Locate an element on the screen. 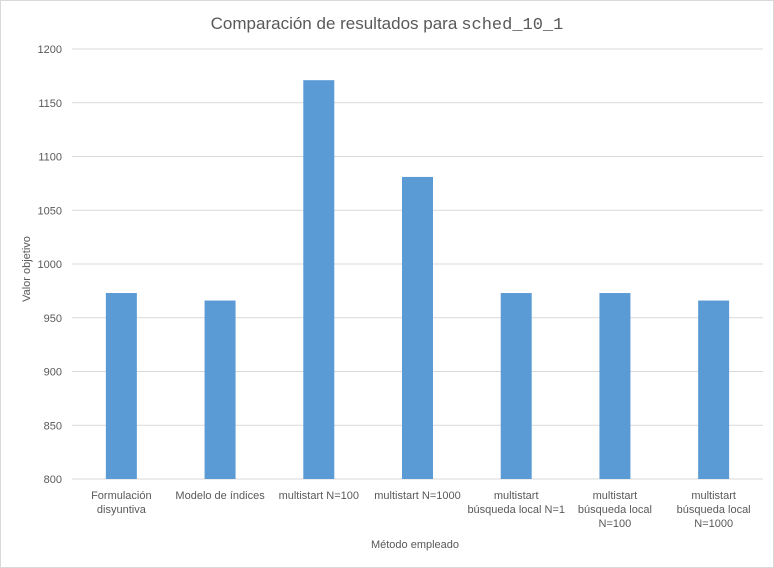 This screenshot has width=774, height=568. chart-title: Comparación de resultados para sched_10_1 is located at coordinates (387, 24).